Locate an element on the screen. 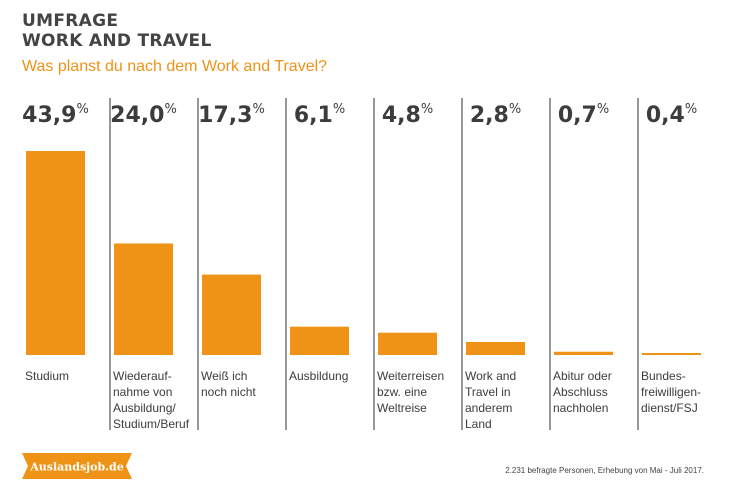 Image resolution: width=737 pixels, height=491 pixels. category-label: Work and Travel in anderem Land is located at coordinates (490, 400).